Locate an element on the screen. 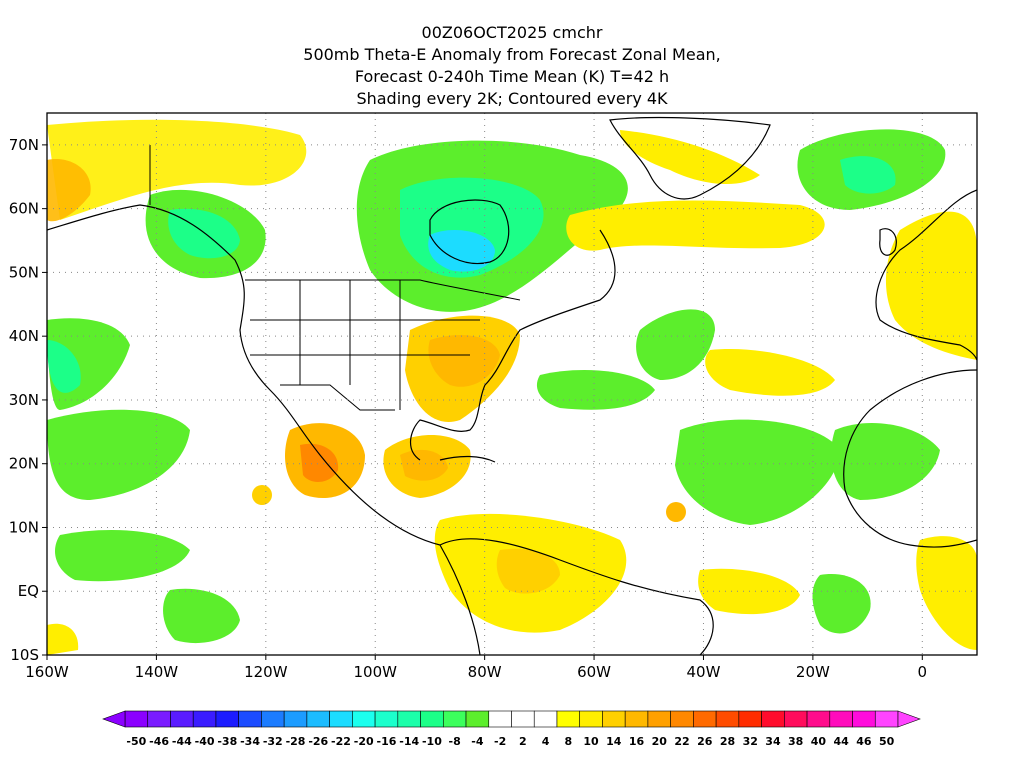 This screenshot has width=1024, height=768. lon-tick-label: 0 is located at coordinates (923, 672).